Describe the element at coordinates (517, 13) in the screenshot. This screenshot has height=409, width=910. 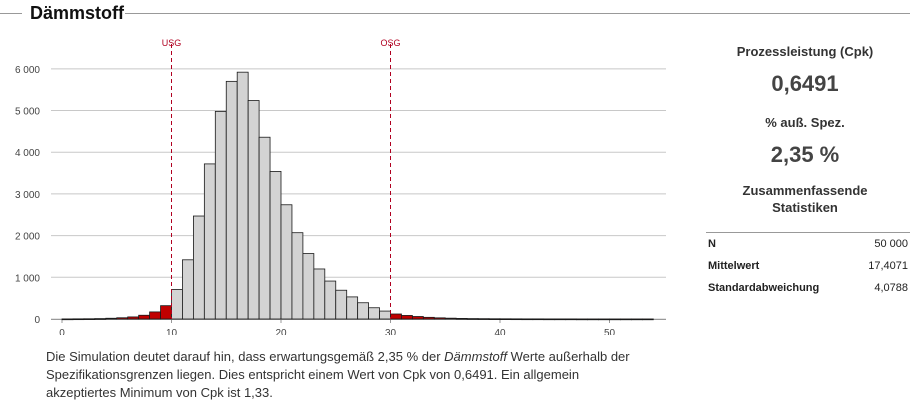
I see `title-rule-right` at that location.